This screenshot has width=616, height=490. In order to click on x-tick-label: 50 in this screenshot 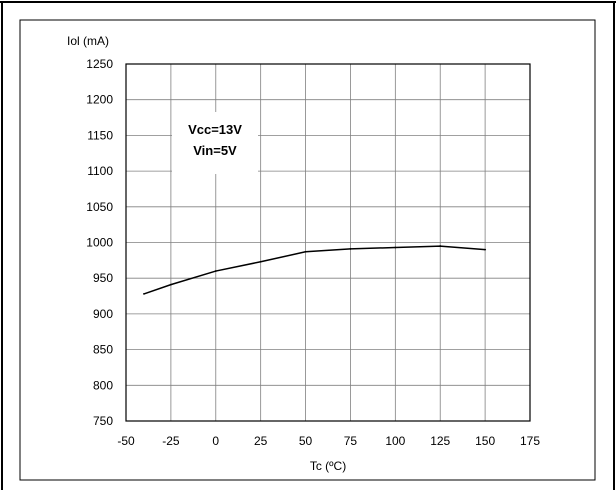, I will do `click(306, 441)`.